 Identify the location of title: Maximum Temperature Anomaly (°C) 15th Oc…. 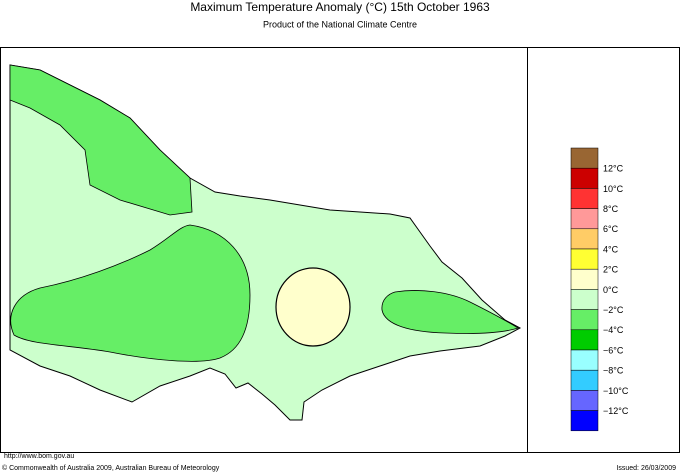
(340, 7).